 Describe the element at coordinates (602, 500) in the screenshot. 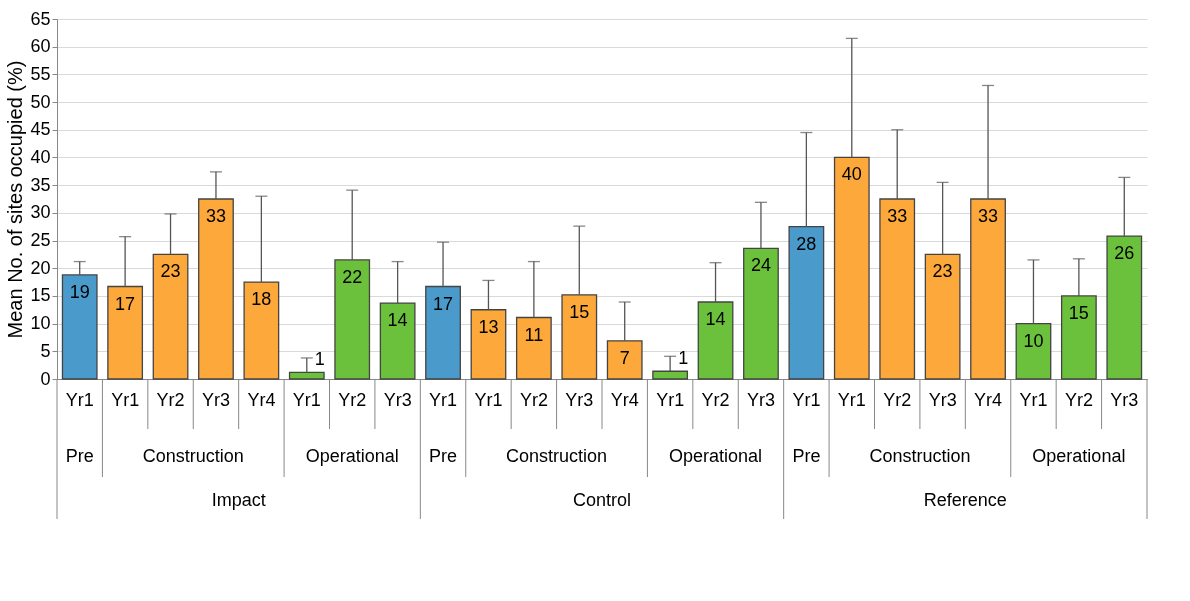

I see `text: Control` at that location.